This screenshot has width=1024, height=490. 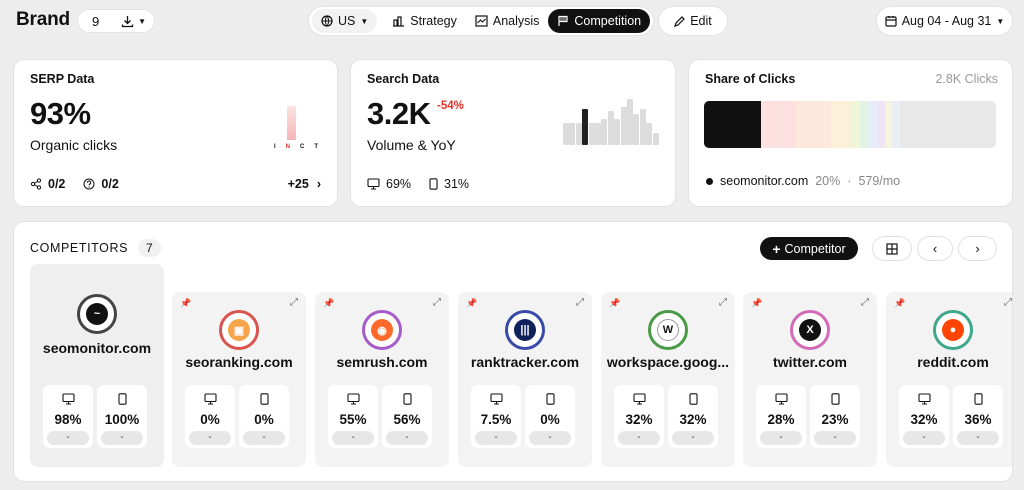 I want to click on top-bar: Brand 9 ▼ US ▼ Strategy Analysis, so click(x=512, y=22).